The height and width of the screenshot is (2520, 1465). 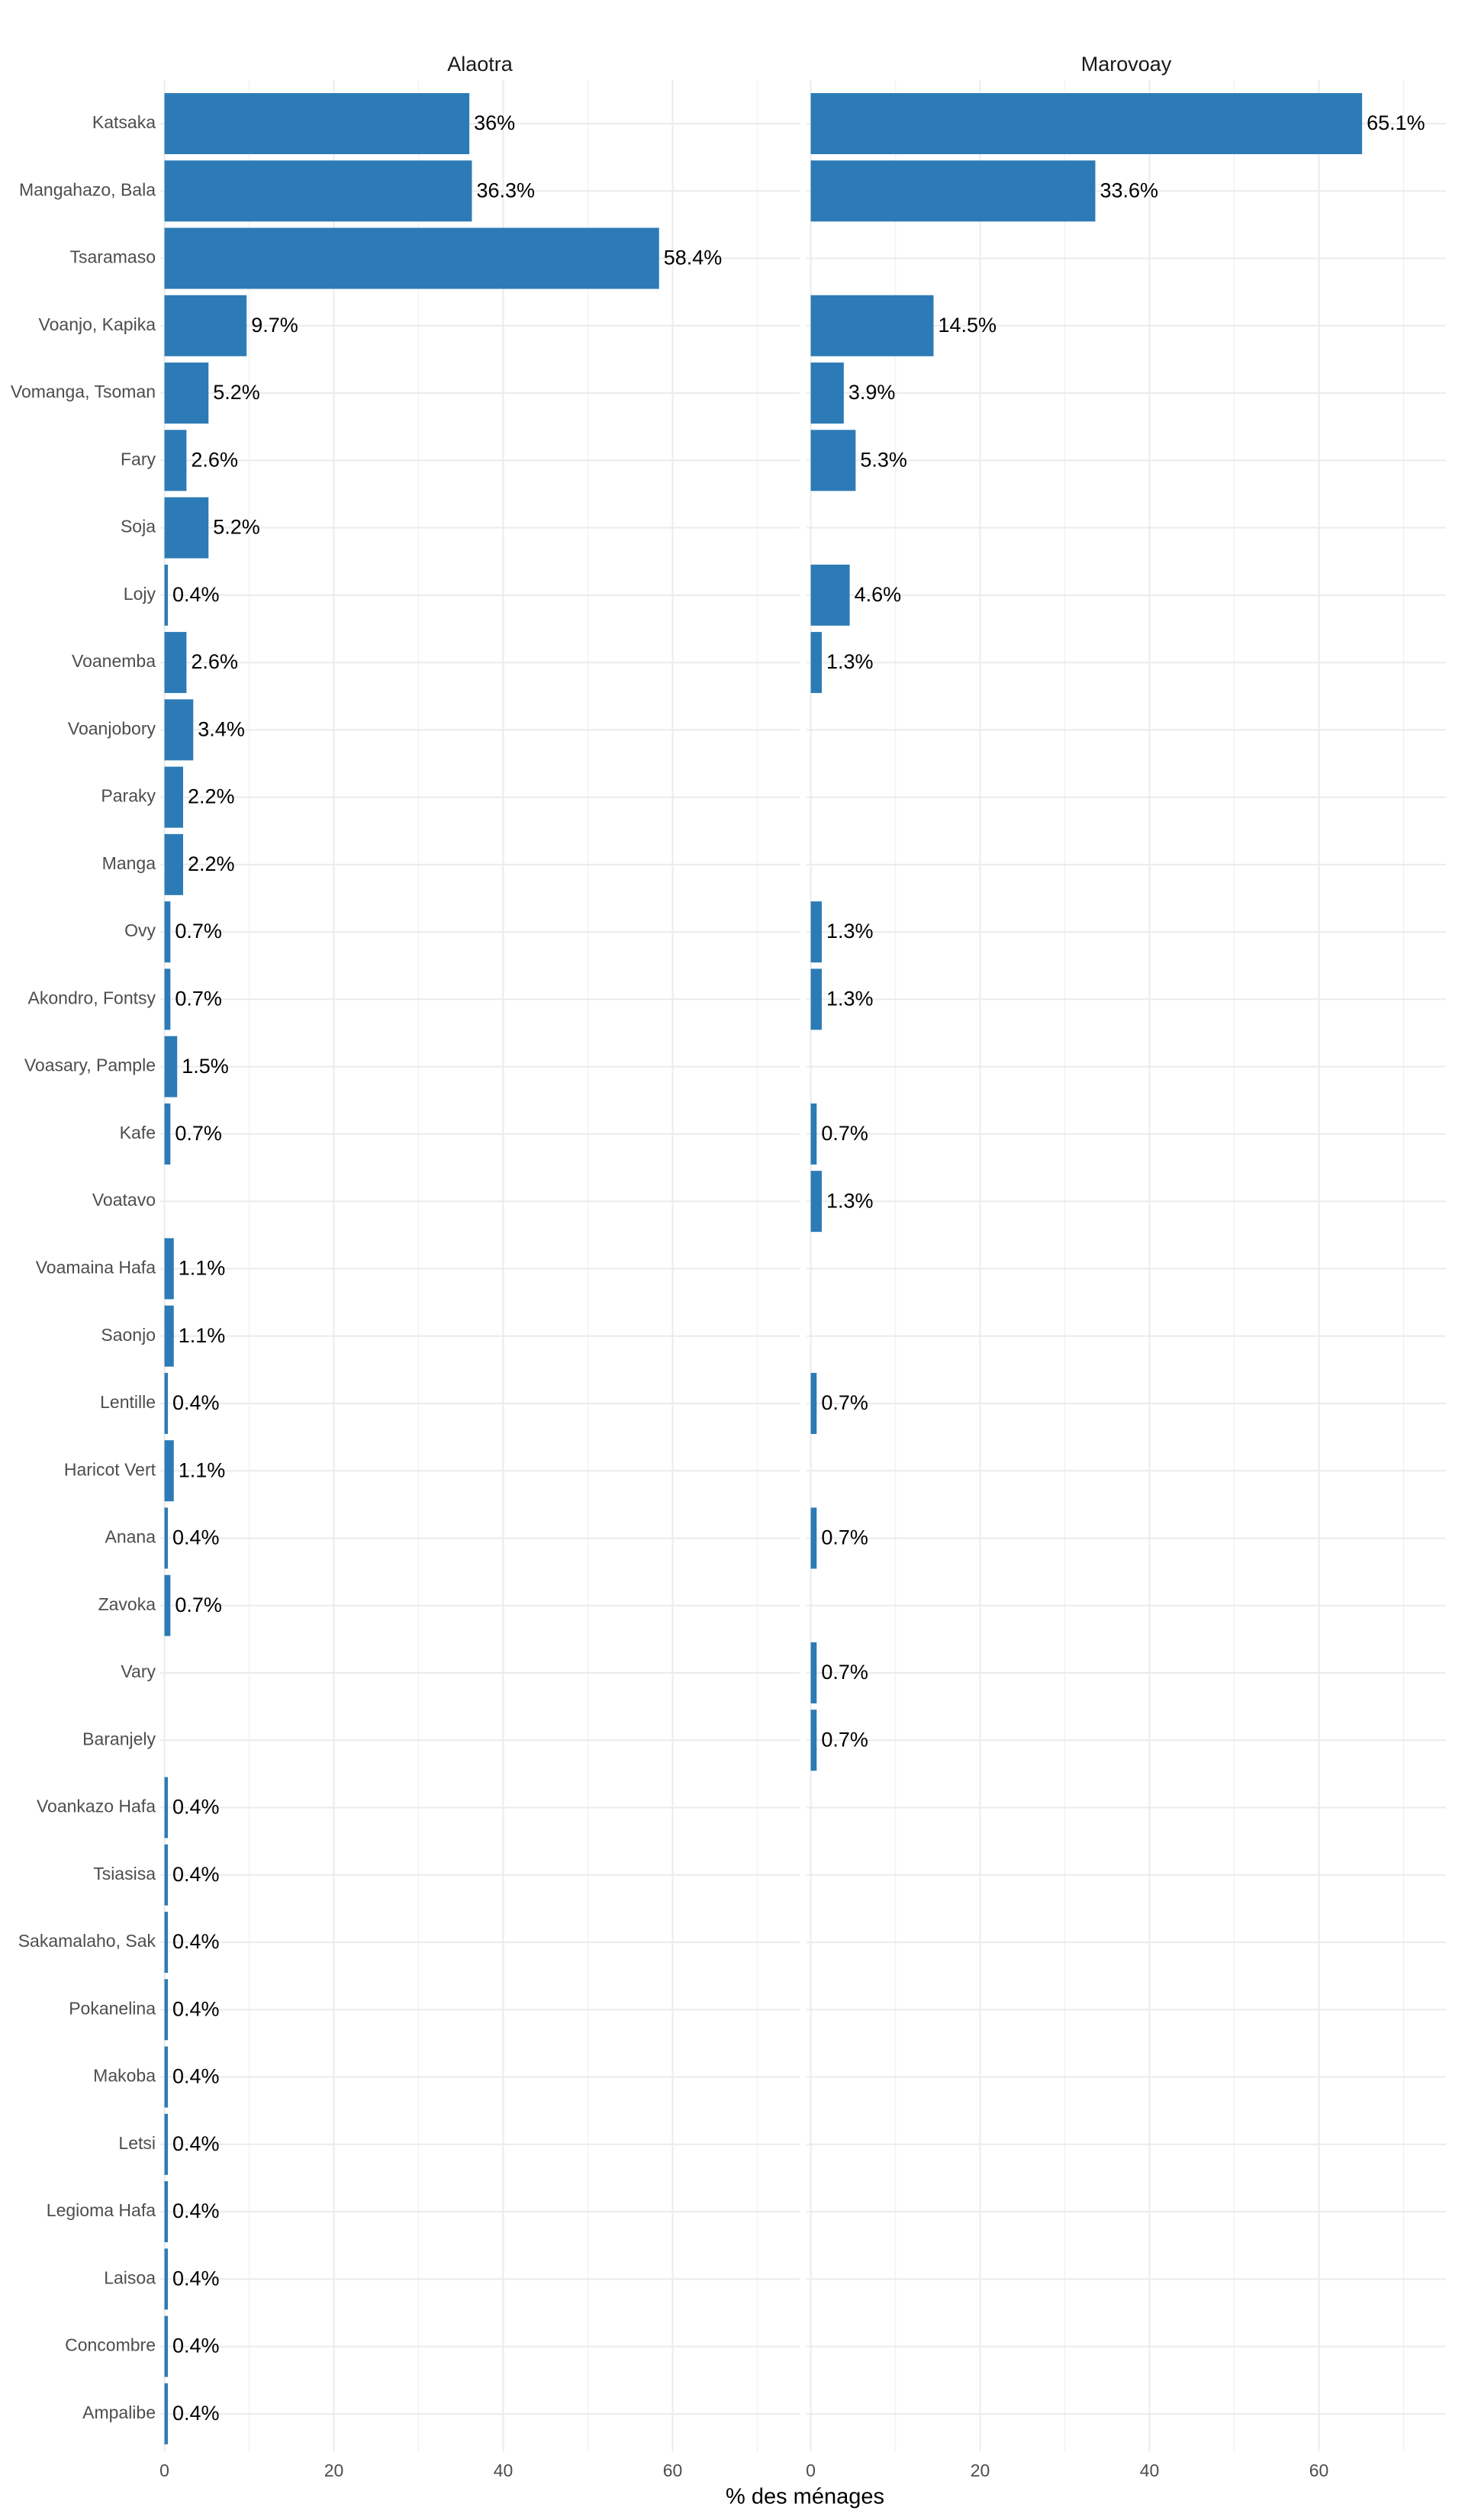 What do you see at coordinates (90, 1065) in the screenshot?
I see `y-tick-label: Voasary, Pample` at bounding box center [90, 1065].